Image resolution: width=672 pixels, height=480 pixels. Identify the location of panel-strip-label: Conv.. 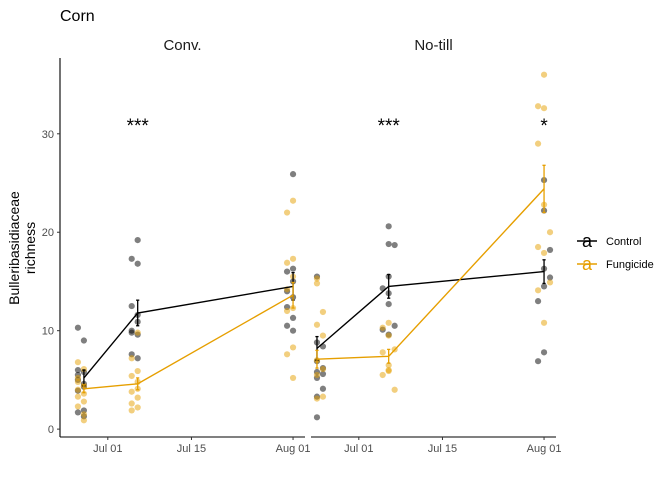
(182, 45).